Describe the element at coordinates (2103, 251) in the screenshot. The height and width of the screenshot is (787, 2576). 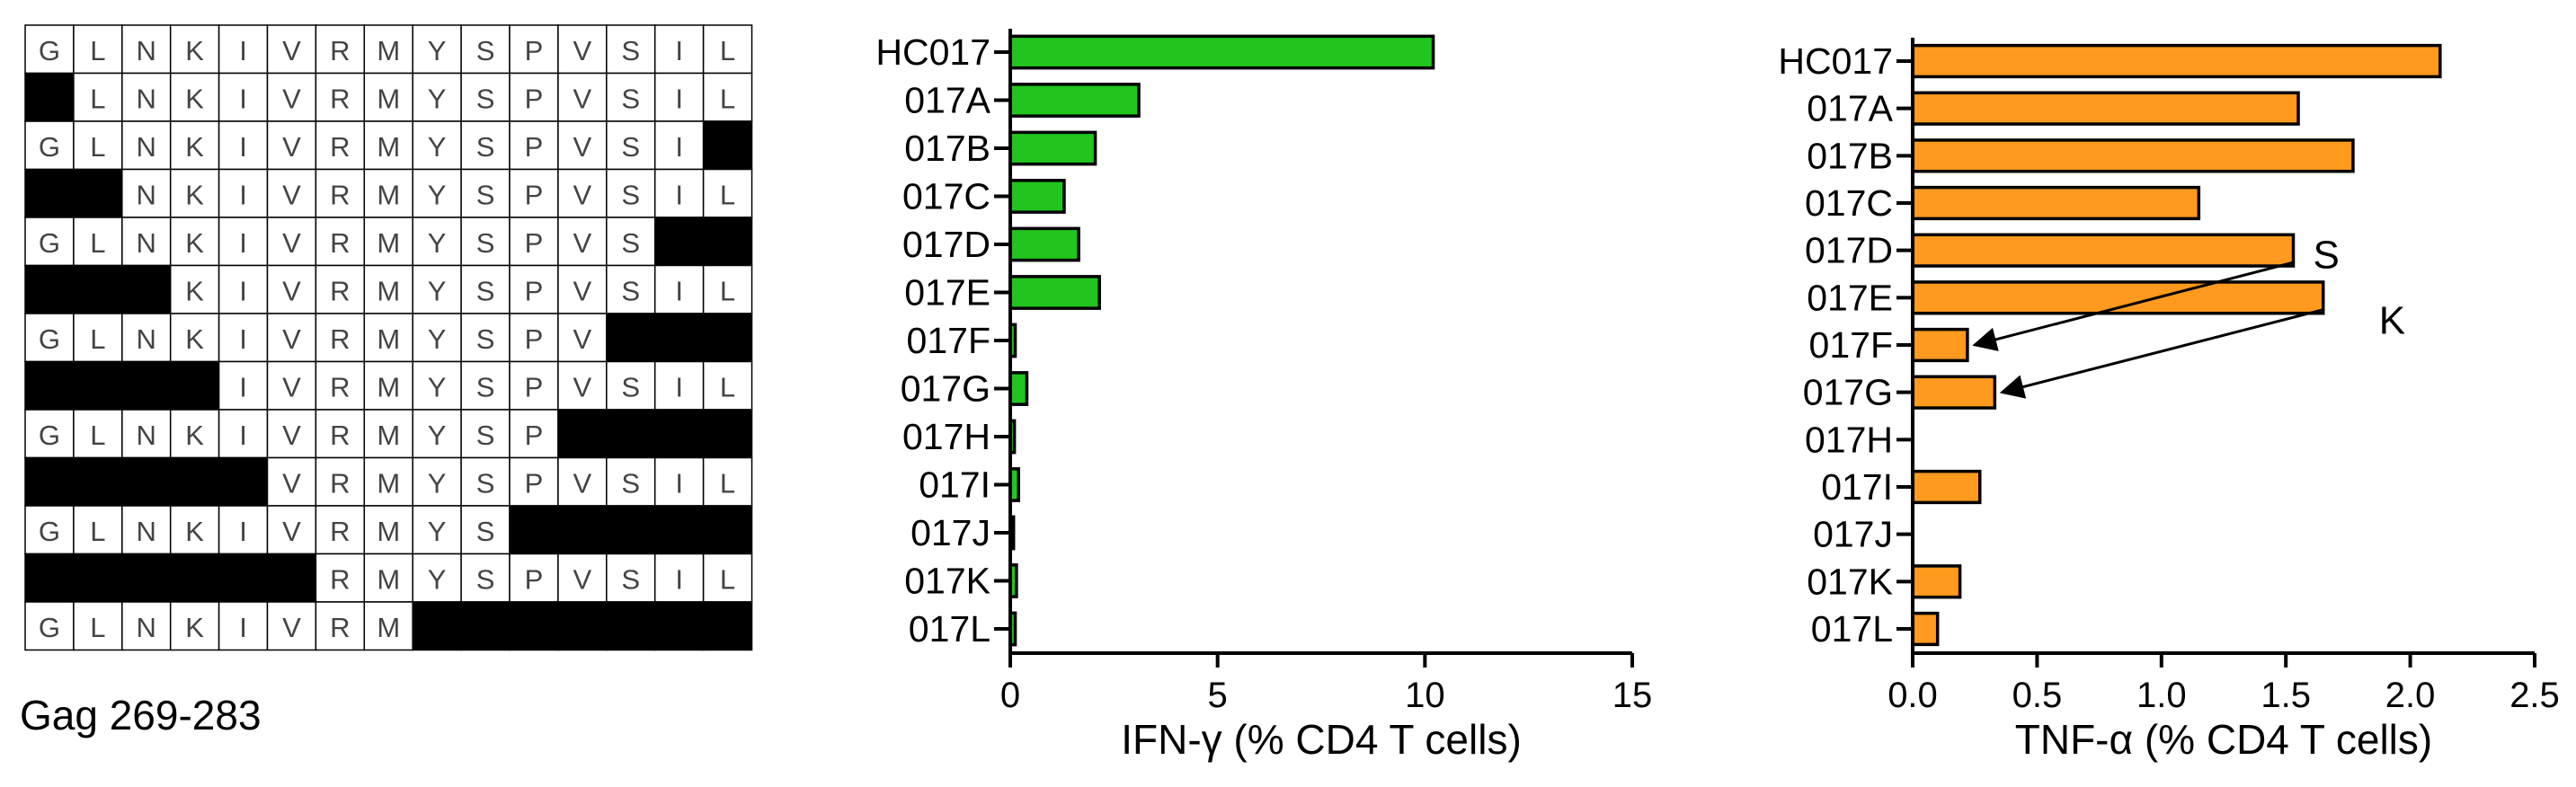
I see `bar-017d` at that location.